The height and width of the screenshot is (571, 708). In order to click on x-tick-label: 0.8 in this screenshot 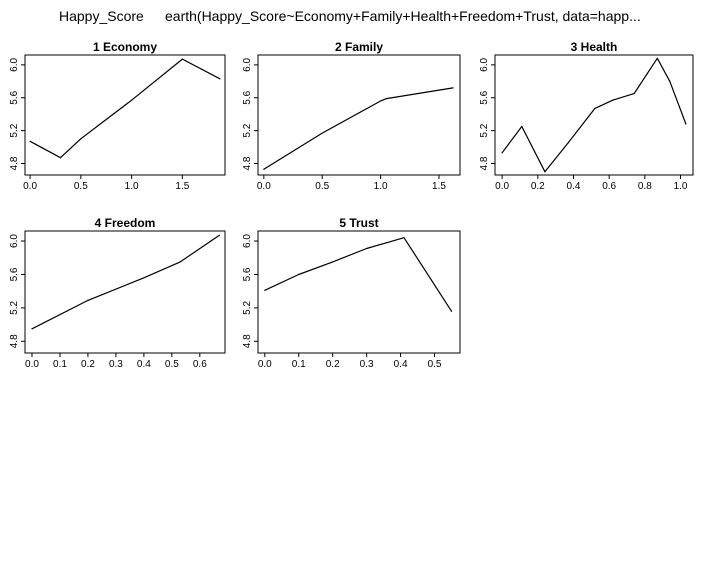, I will do `click(645, 186)`.